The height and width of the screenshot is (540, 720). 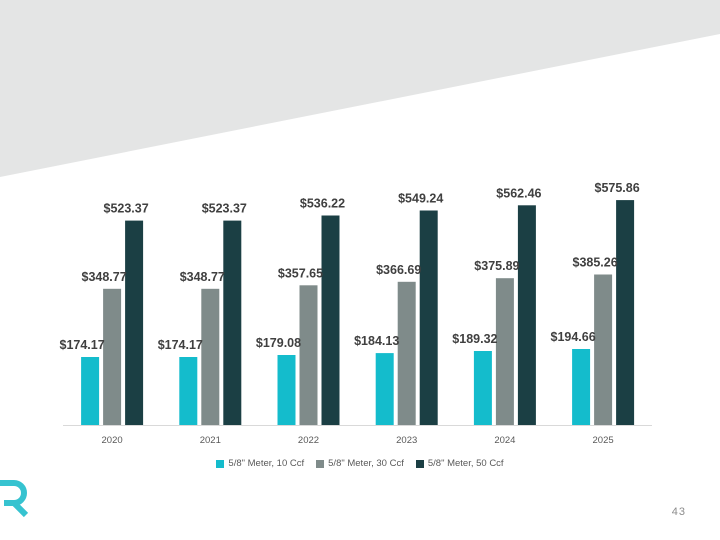 What do you see at coordinates (358, 440) in the screenshot?
I see `chart-x-ticks: 2020 2021 2022 2023 2024 2025` at bounding box center [358, 440].